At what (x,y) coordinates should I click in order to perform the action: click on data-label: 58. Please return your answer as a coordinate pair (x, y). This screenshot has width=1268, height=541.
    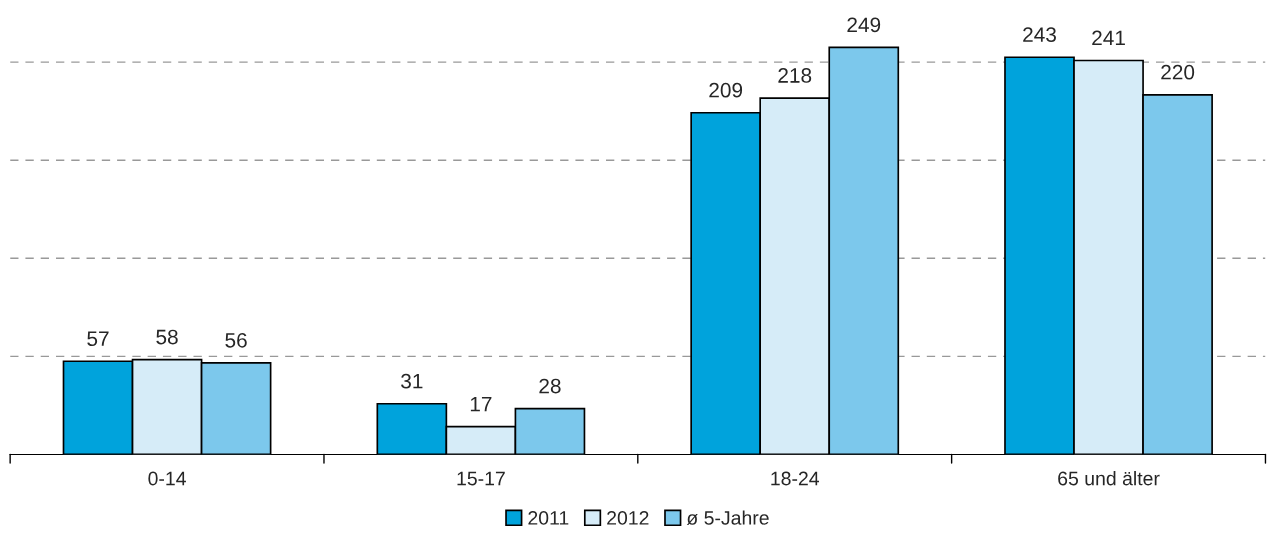
    Looking at the image, I should click on (167, 337).